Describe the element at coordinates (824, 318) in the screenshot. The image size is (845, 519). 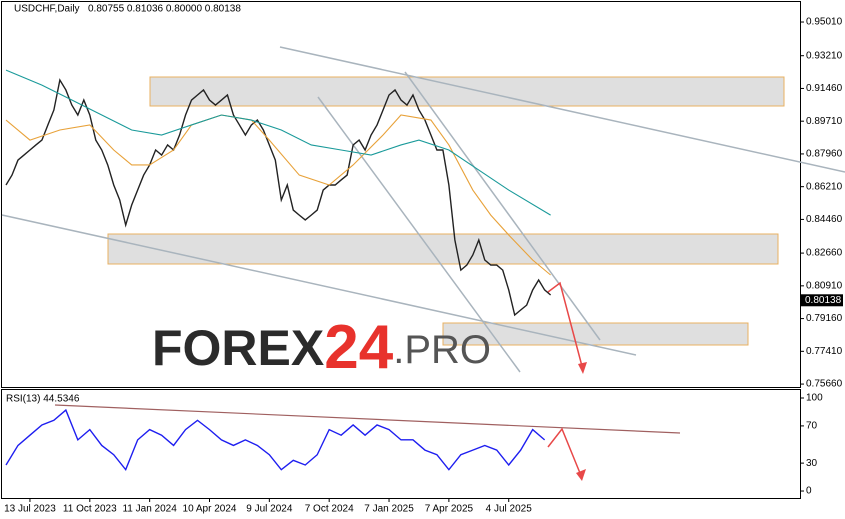
I see `y-tick-label: 0.79160` at that location.